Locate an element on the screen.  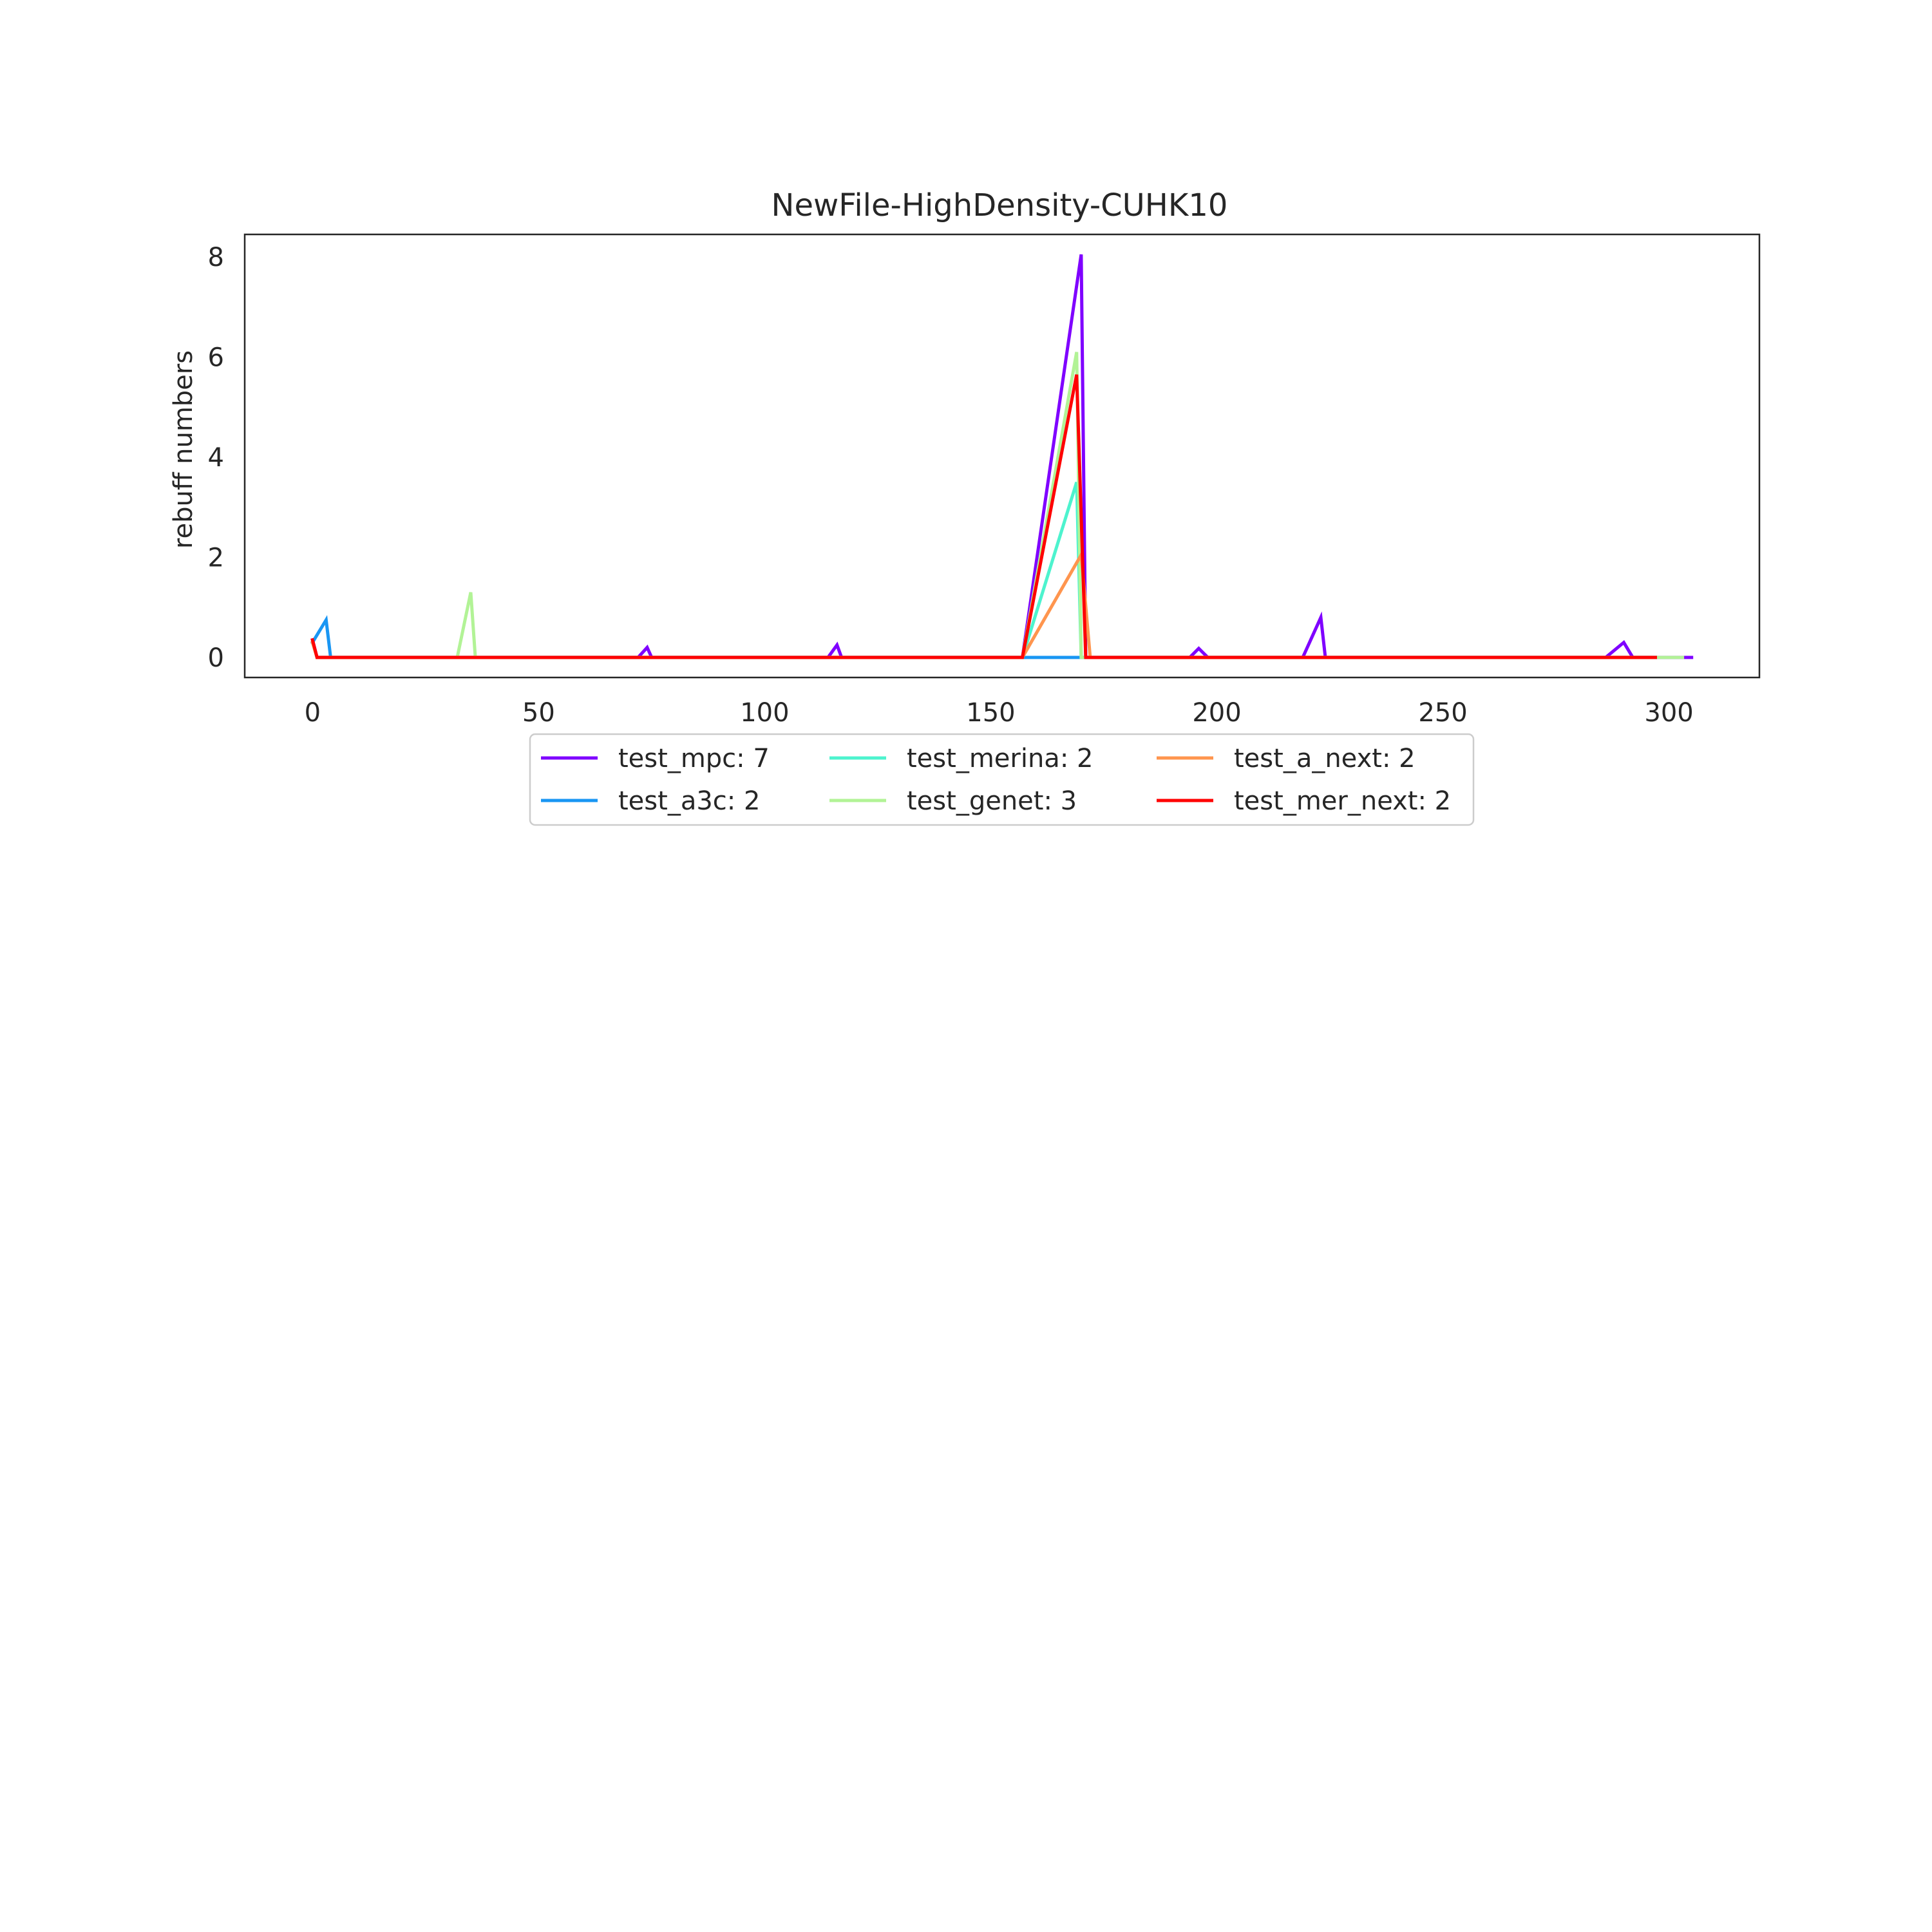
chart-title: NewFile-HighDensity-CUHK10 is located at coordinates (1000, 205).